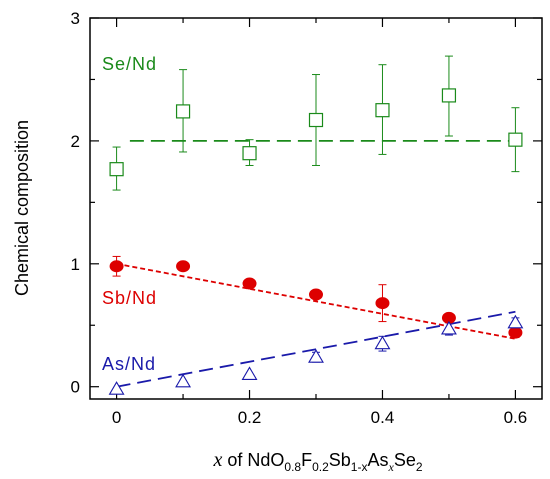  What do you see at coordinates (75, 264) in the screenshot?
I see `y-tick-label: 1` at bounding box center [75, 264].